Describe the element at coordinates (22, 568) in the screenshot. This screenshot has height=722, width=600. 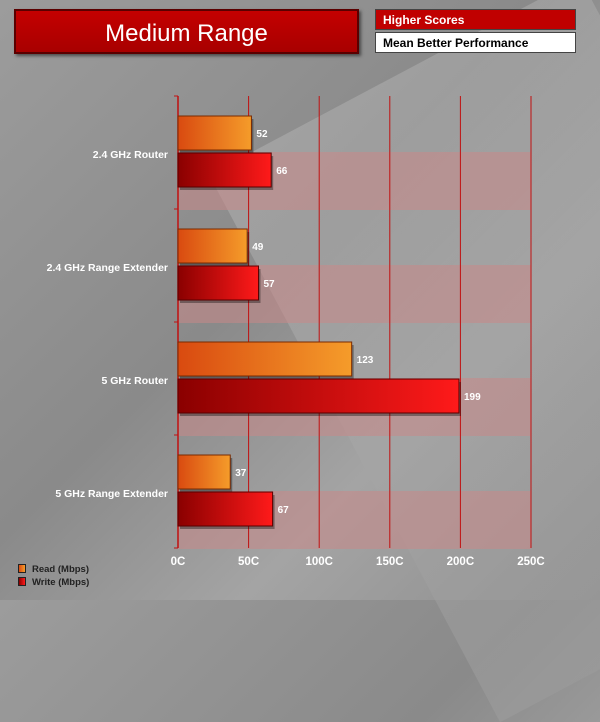
I see `read-swatch-icon` at that location.